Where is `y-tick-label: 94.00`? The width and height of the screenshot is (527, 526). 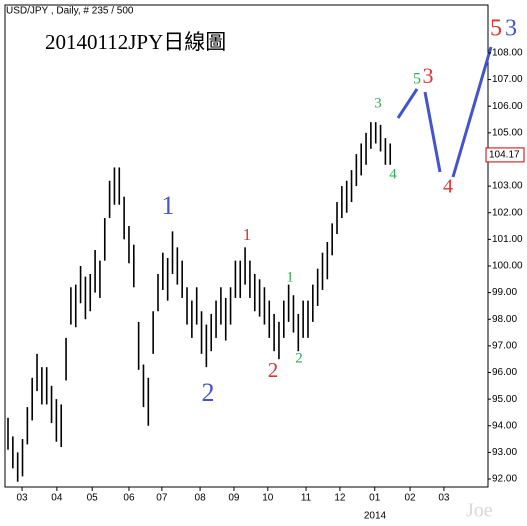
y-tick-label: 94.00 is located at coordinates (504, 425).